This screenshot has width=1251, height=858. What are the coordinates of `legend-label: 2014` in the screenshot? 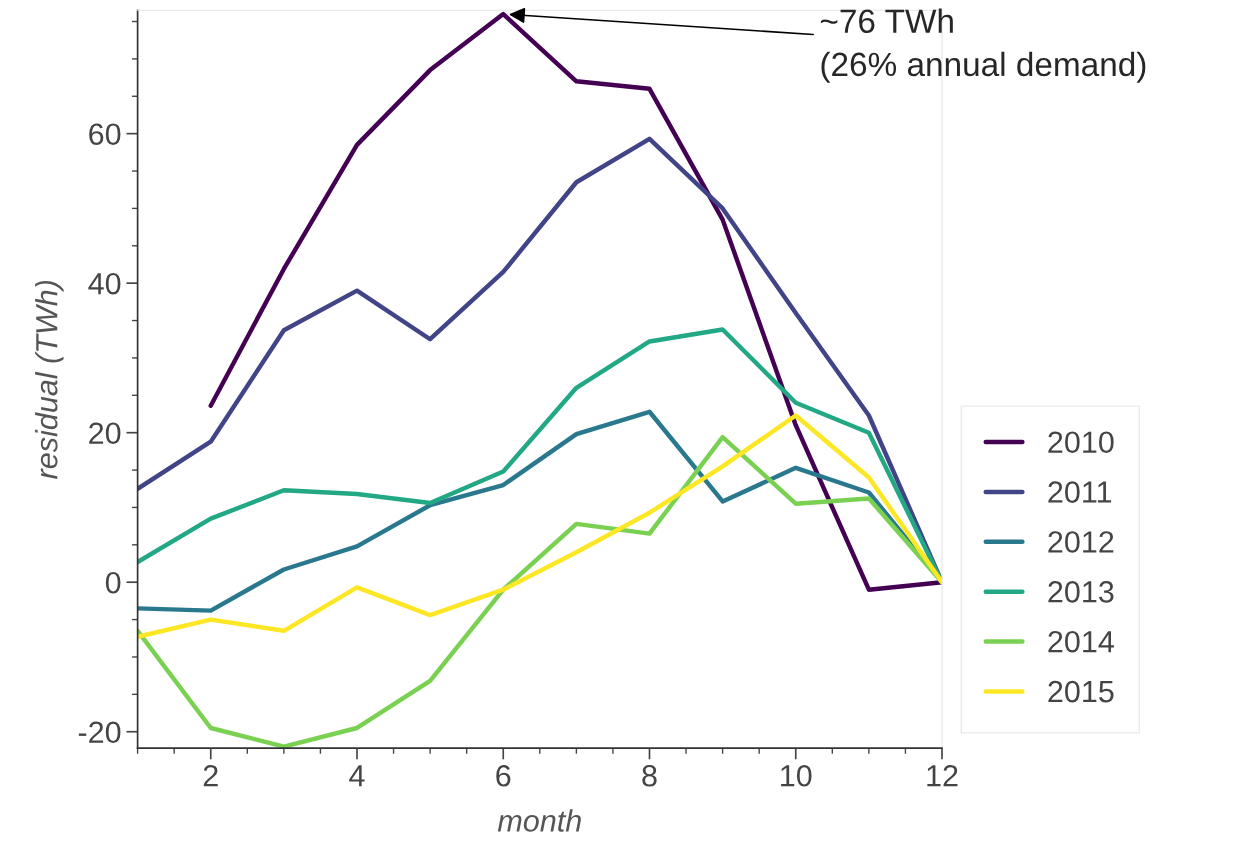 It's located at (1081, 641).